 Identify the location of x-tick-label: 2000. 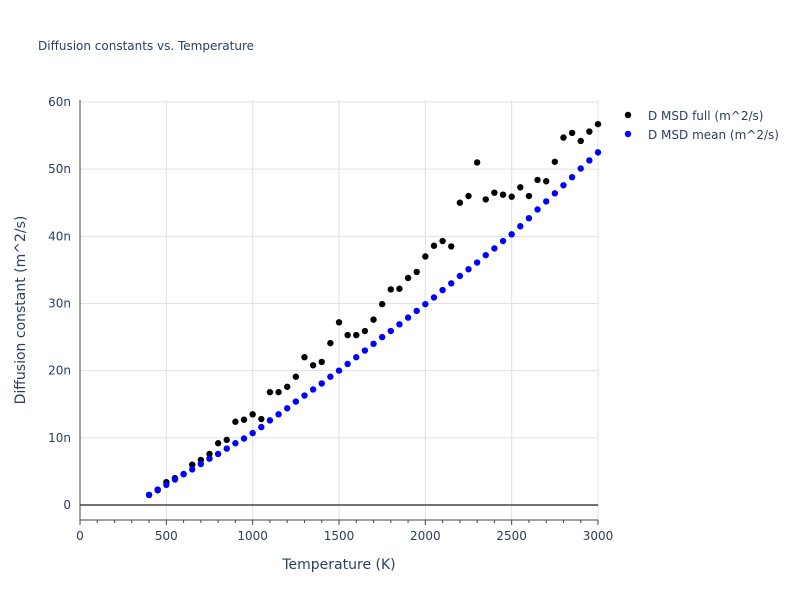
(425, 536).